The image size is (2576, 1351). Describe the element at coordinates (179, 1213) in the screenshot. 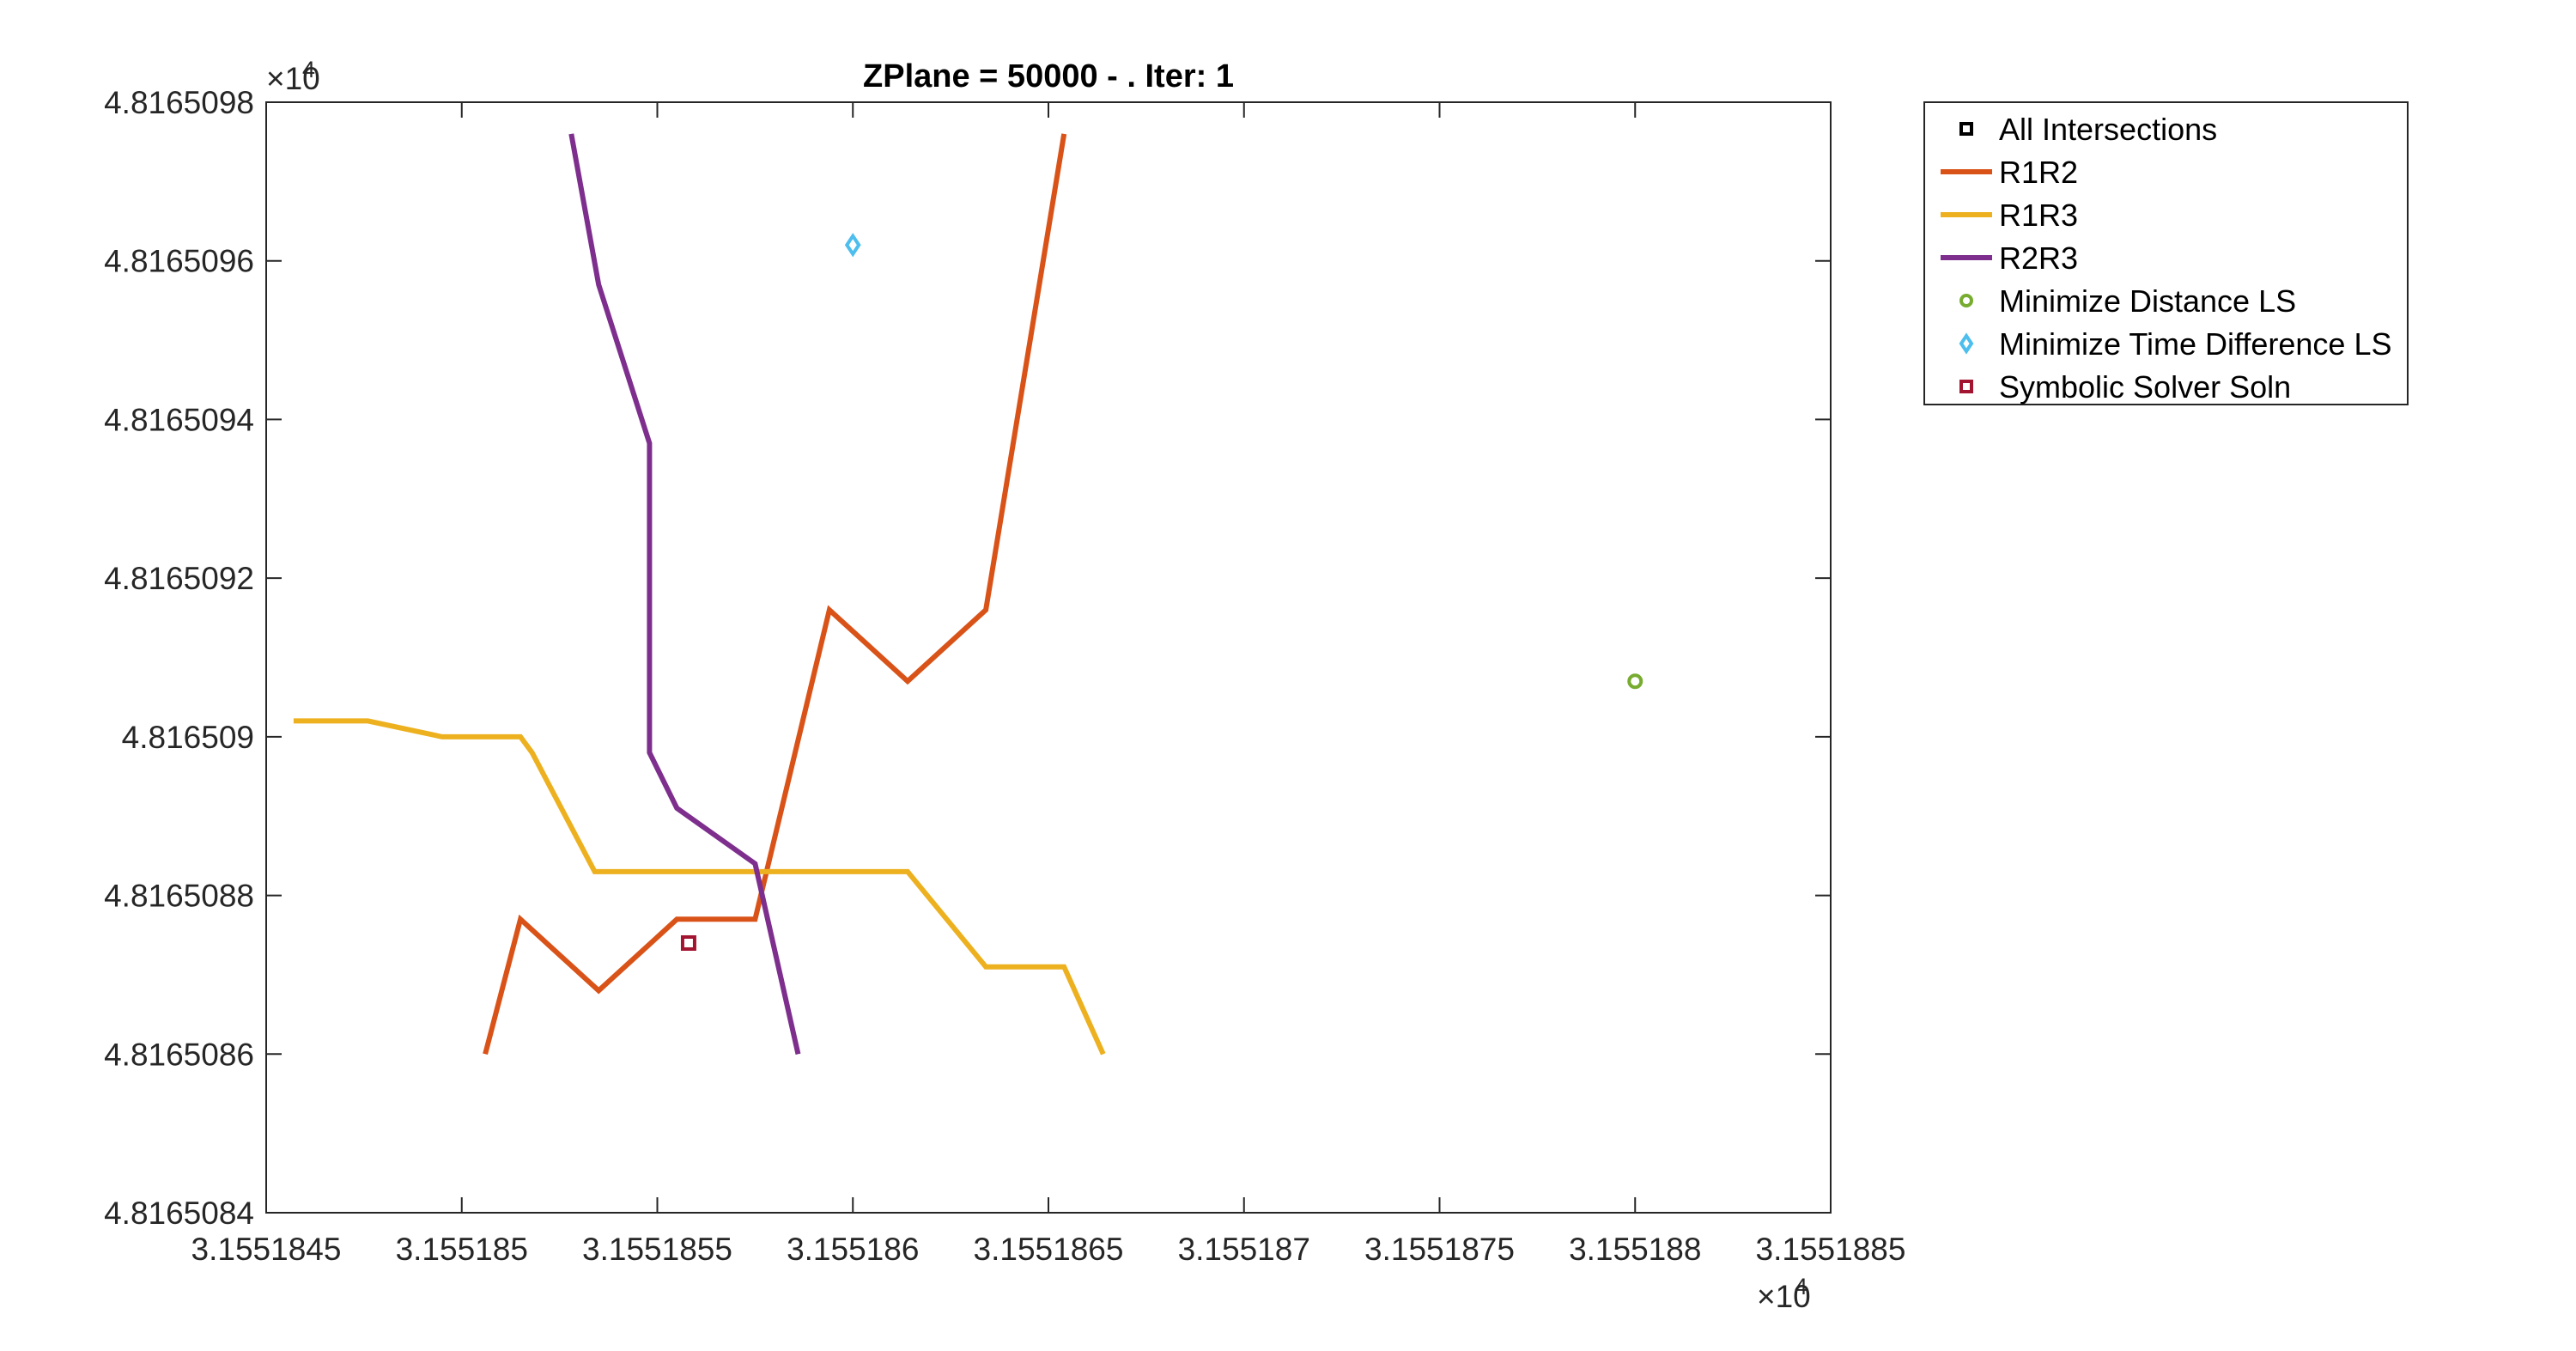

I see `y-tick-label: 4.8165084` at that location.